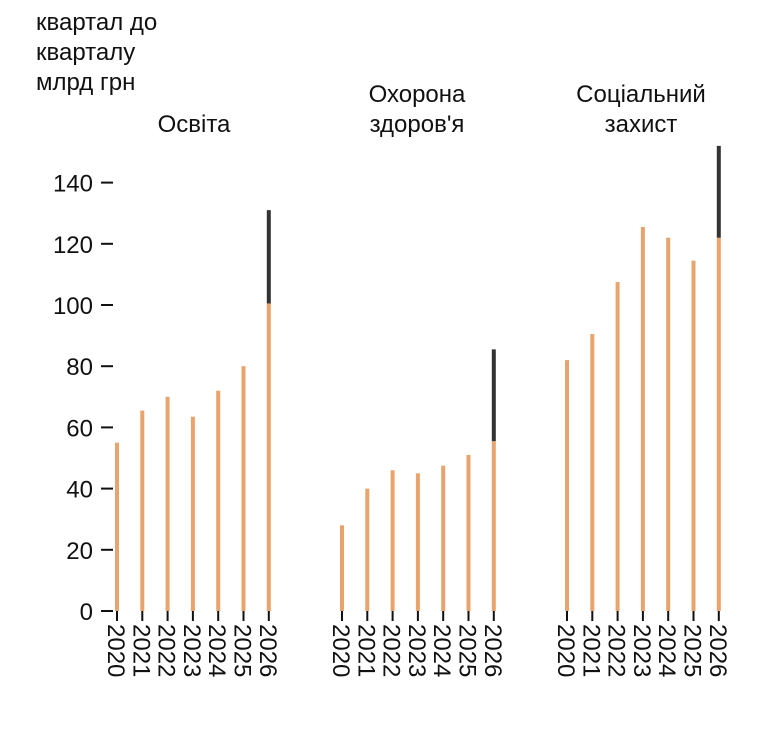 The width and height of the screenshot is (762, 733). Describe the element at coordinates (417, 124) in the screenshot. I see `panel-title: здоров'я` at that location.